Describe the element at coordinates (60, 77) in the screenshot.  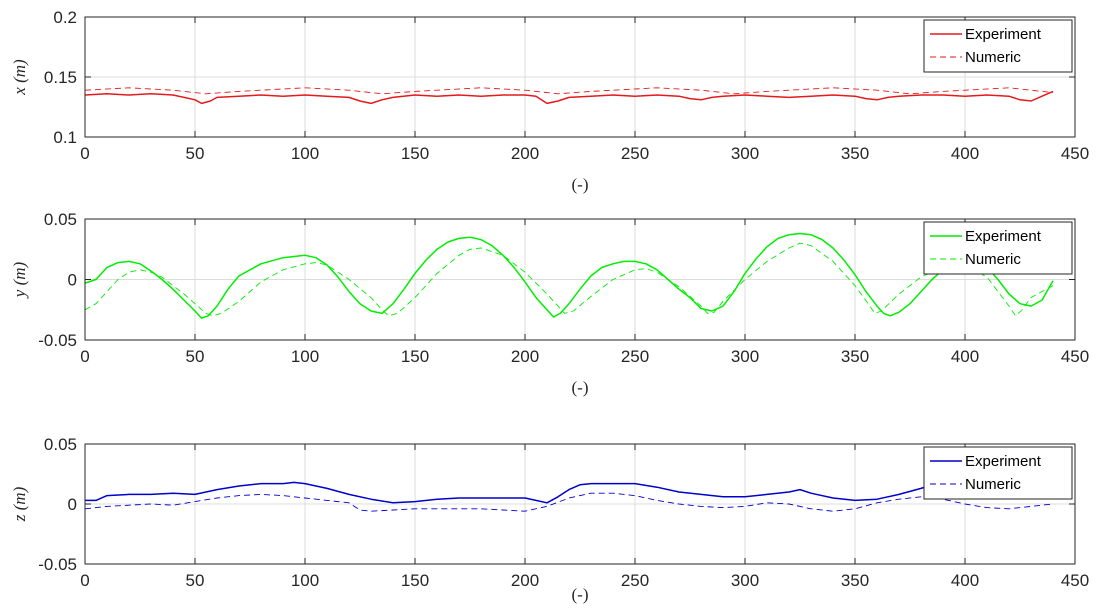
I see `y-tick-label: 0.15` at that location.